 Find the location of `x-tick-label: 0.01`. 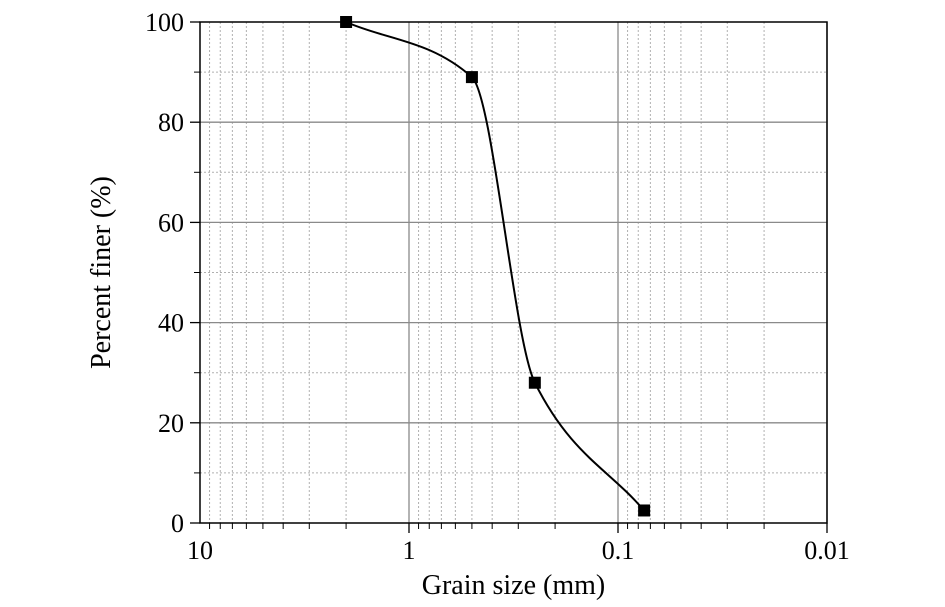

x-tick-label: 0.01 is located at coordinates (827, 550).